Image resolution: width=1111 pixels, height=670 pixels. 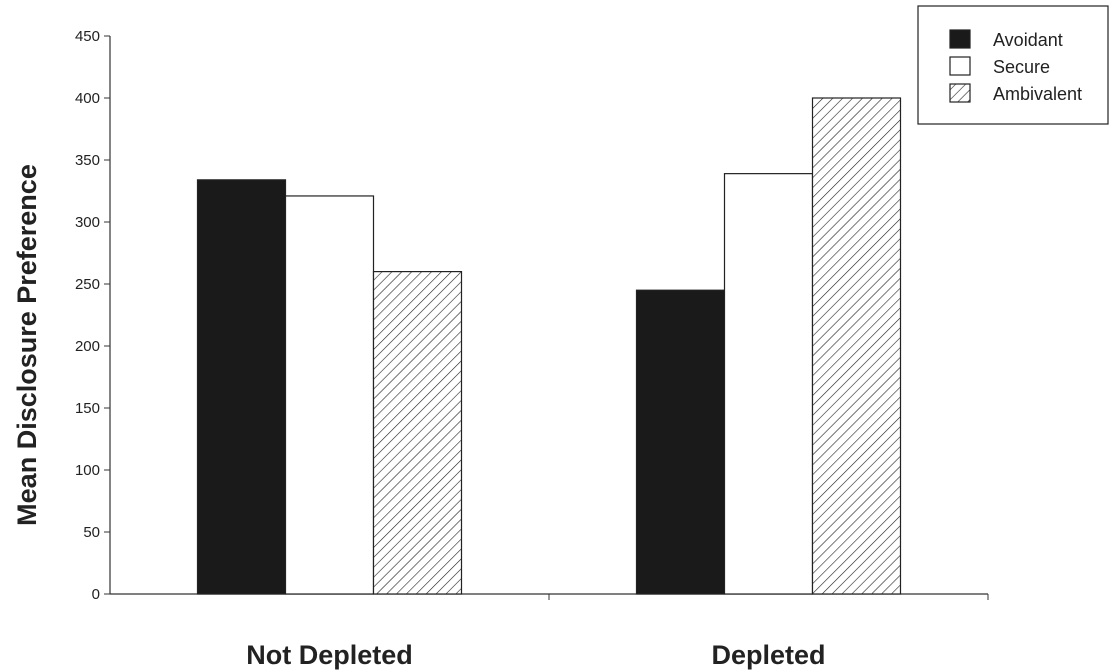 What do you see at coordinates (960, 93) in the screenshot?
I see `legend-swatch-ambivalent` at bounding box center [960, 93].